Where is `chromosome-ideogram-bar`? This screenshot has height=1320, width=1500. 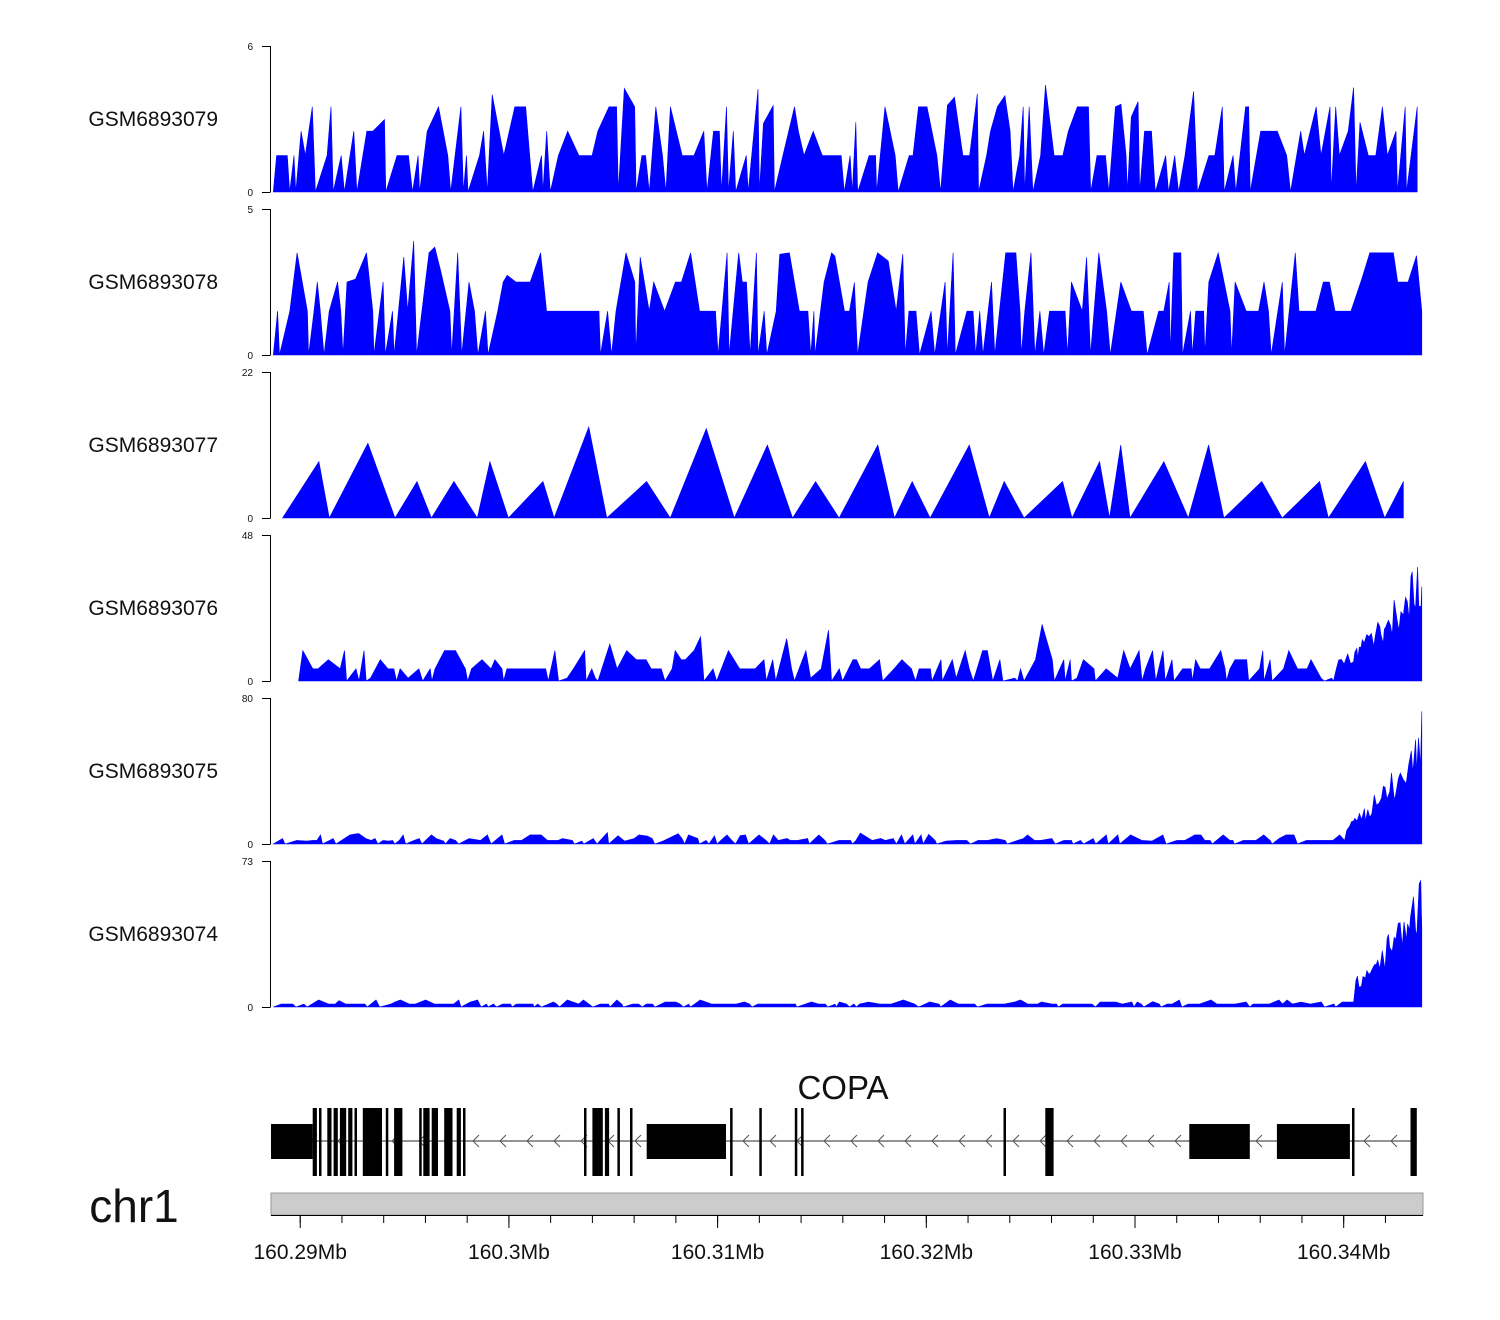 chromosome-ideogram-bar is located at coordinates (847, 1204).